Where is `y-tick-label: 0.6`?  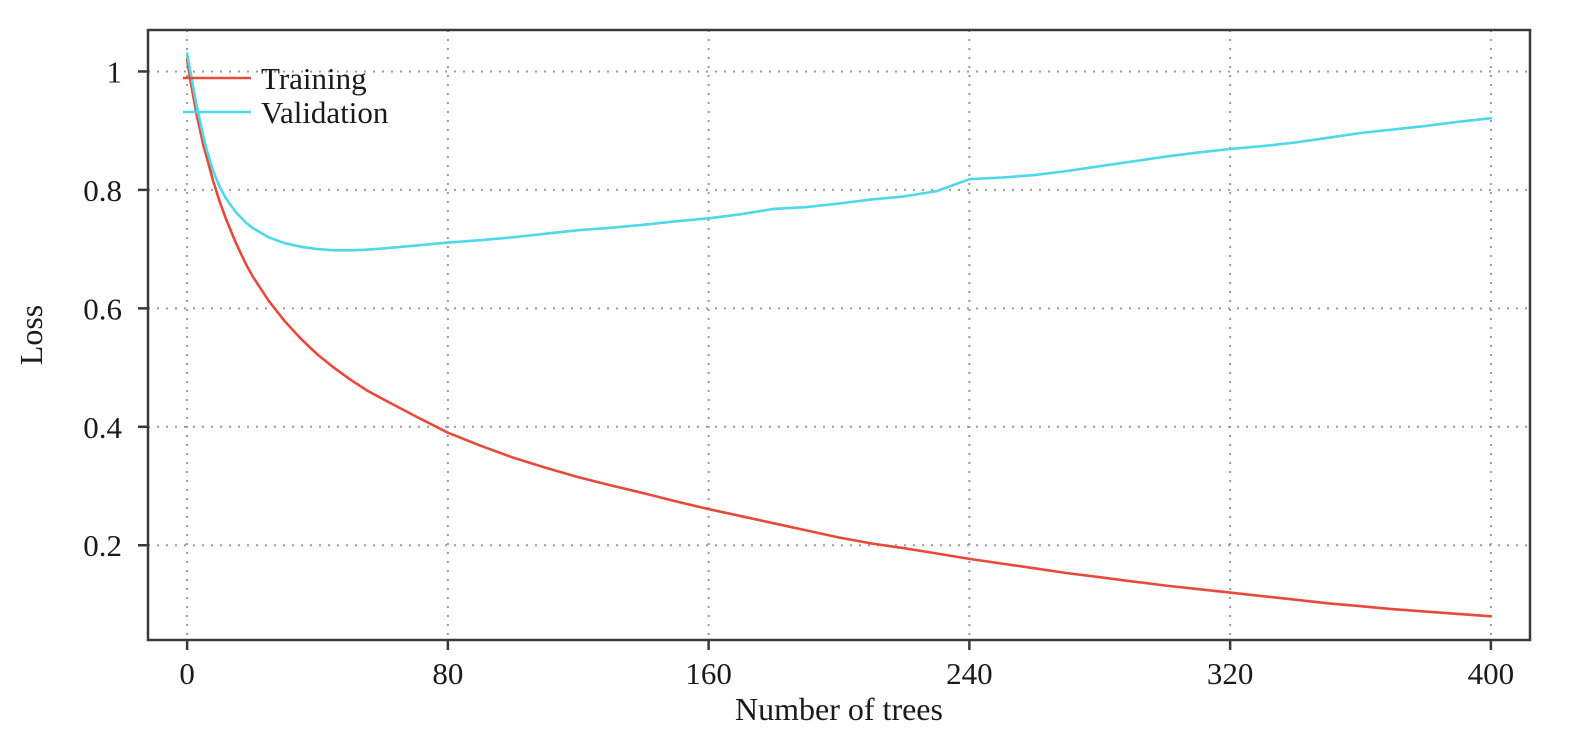
y-tick-label: 0.6 is located at coordinates (102, 308).